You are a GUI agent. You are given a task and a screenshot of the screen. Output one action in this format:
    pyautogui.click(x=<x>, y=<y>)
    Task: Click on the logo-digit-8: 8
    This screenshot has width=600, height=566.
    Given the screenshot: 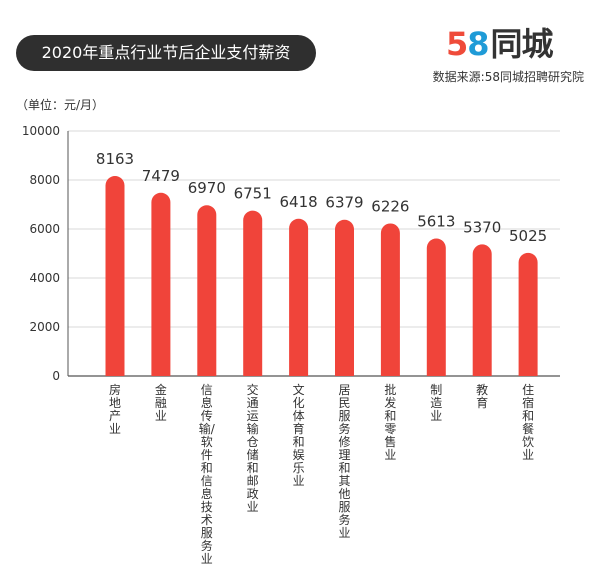 What is the action you would take?
    pyautogui.click(x=478, y=44)
    